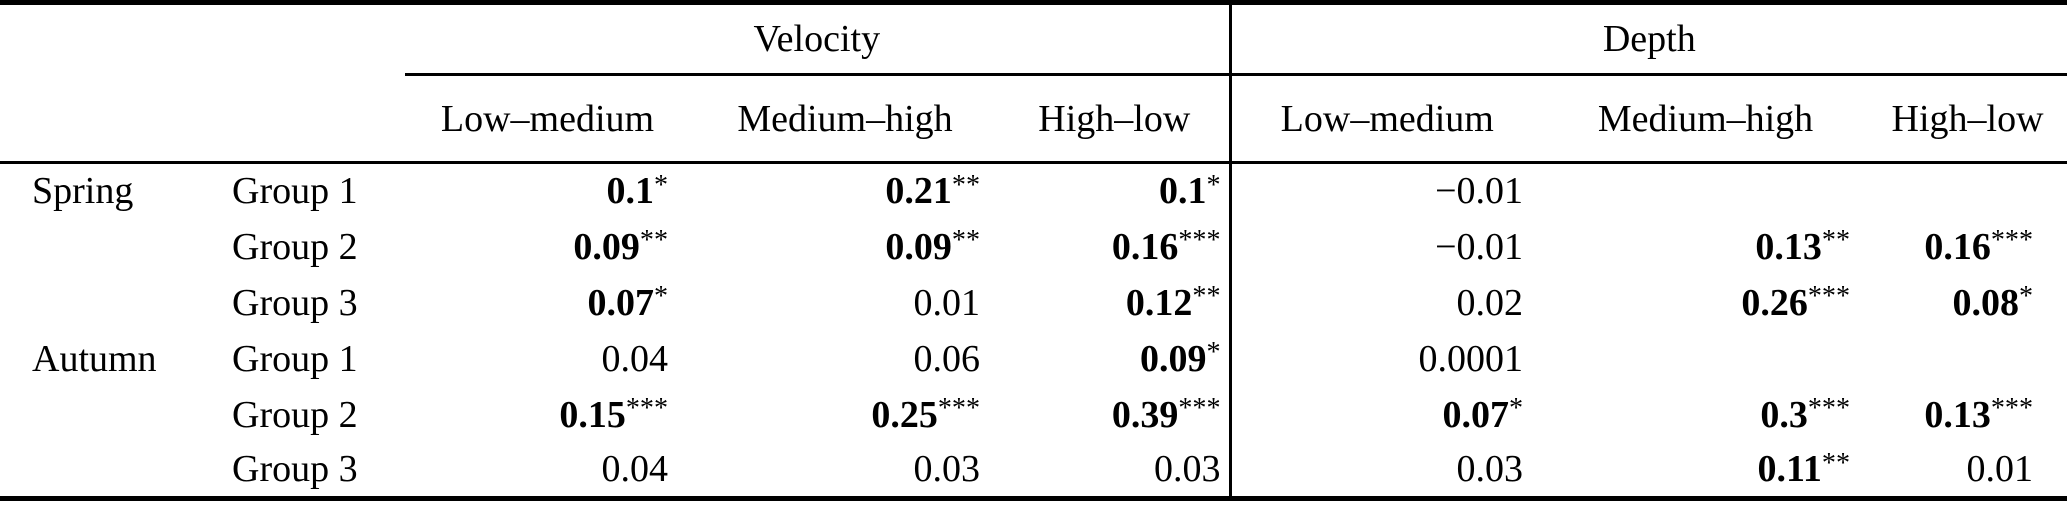 This screenshot has width=2067, height=512. I want to click on value: 0.25, so click(904, 414).